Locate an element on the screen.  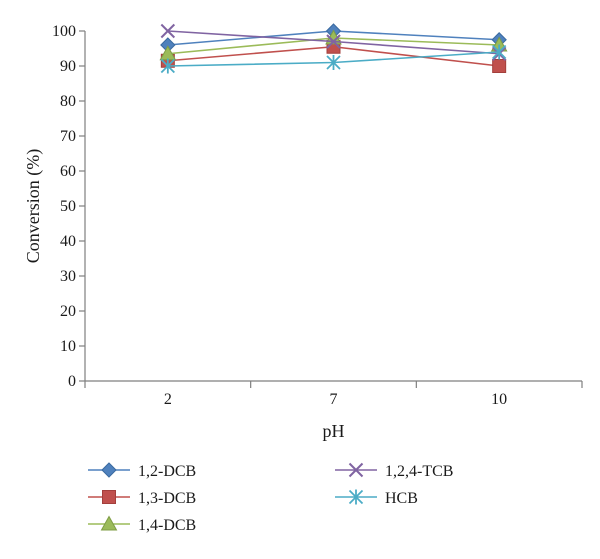
legend: 1,2-DCB 1,3-DCB 1,4-DCB 1,2,4-TCB HCB is located at coordinates (270, 498).